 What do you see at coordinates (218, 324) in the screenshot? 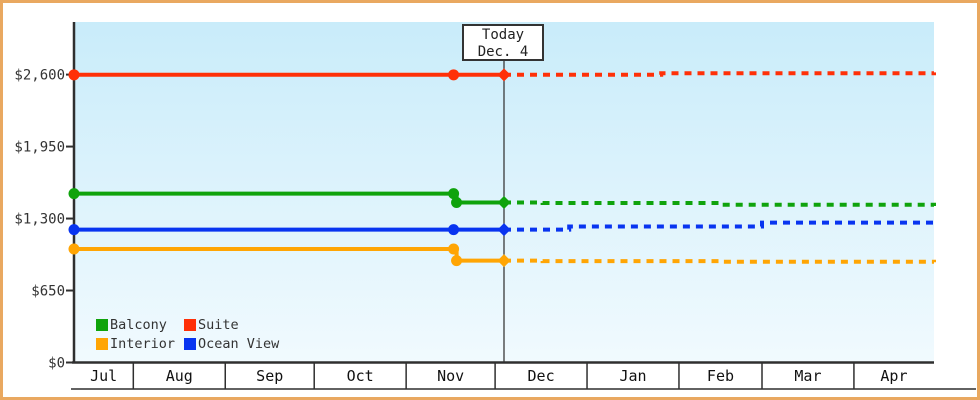
I see `legend-label: Suite` at bounding box center [218, 324].